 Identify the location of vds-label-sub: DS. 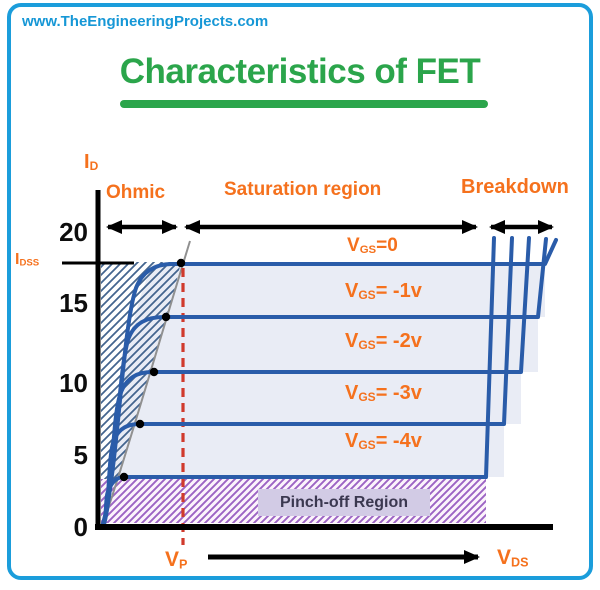
(520, 562).